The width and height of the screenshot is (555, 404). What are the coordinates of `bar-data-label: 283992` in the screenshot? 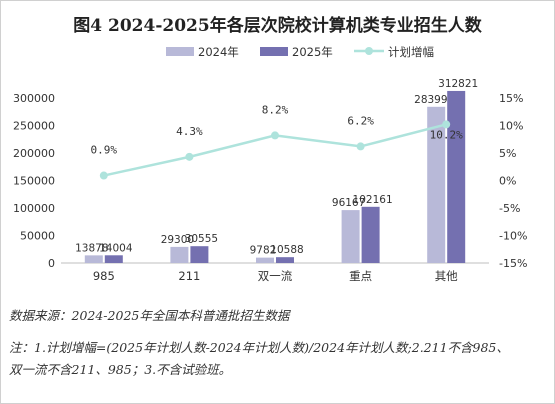 It's located at (434, 100).